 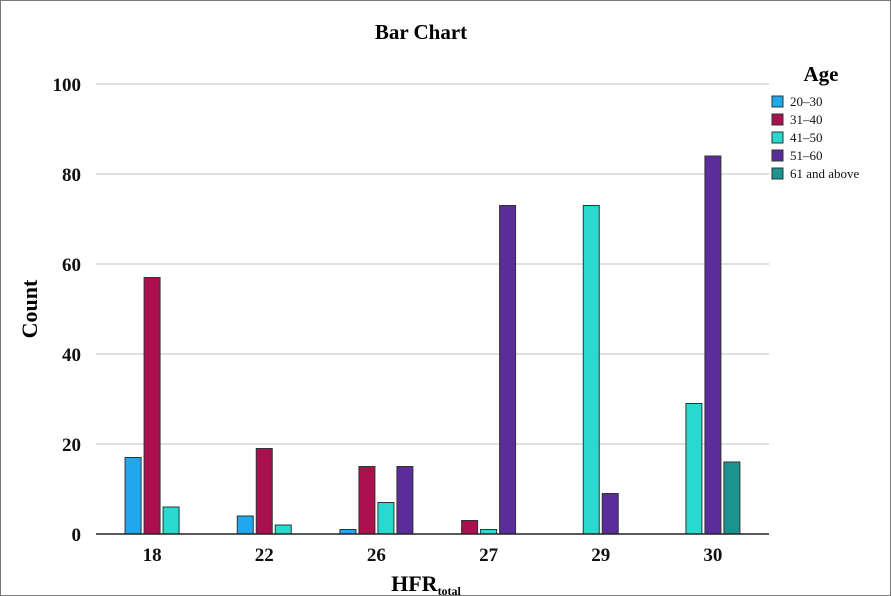 I want to click on legend-label: 31–40, so click(x=806, y=119).